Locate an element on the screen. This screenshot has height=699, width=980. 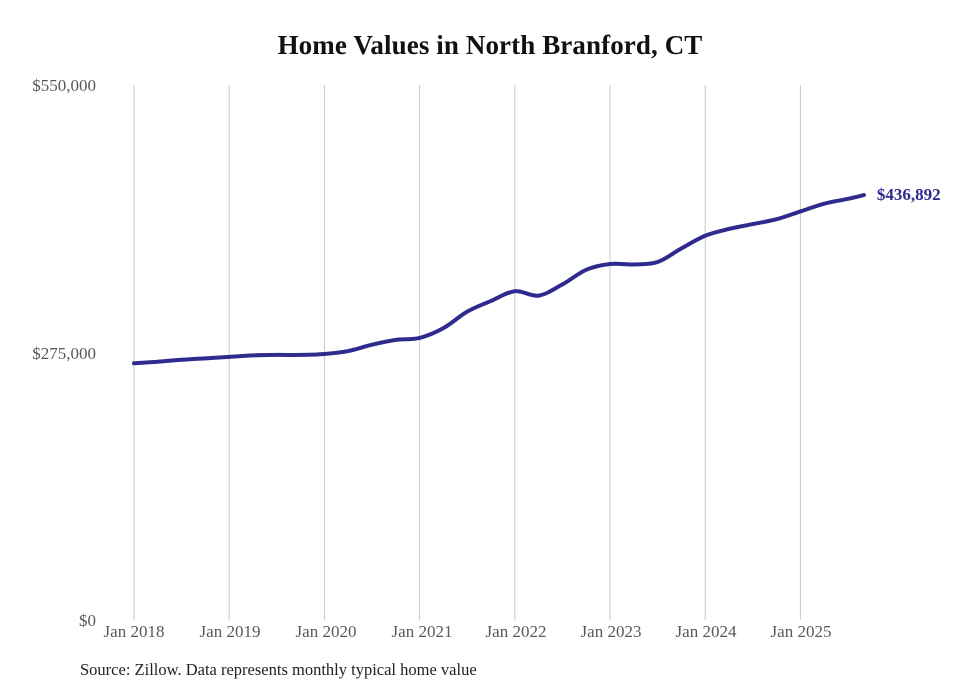
x-tick-label-jan-2025: Jan 2025 is located at coordinates (801, 631).